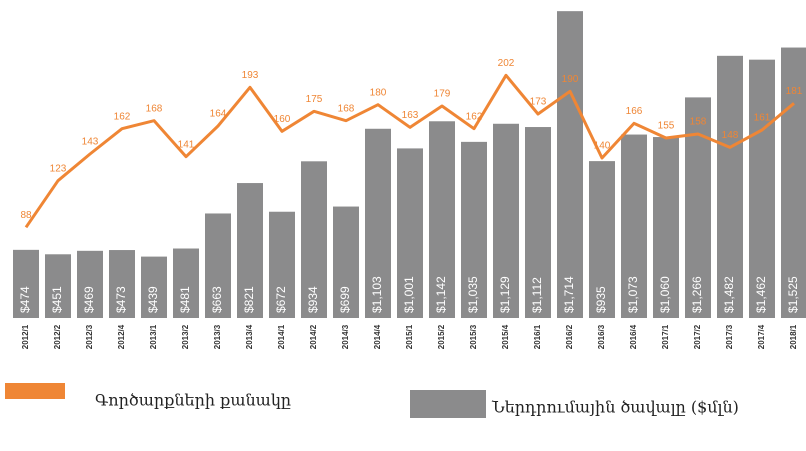  Describe the element at coordinates (634, 111) in the screenshot. I see `line-value-label: 166` at that location.